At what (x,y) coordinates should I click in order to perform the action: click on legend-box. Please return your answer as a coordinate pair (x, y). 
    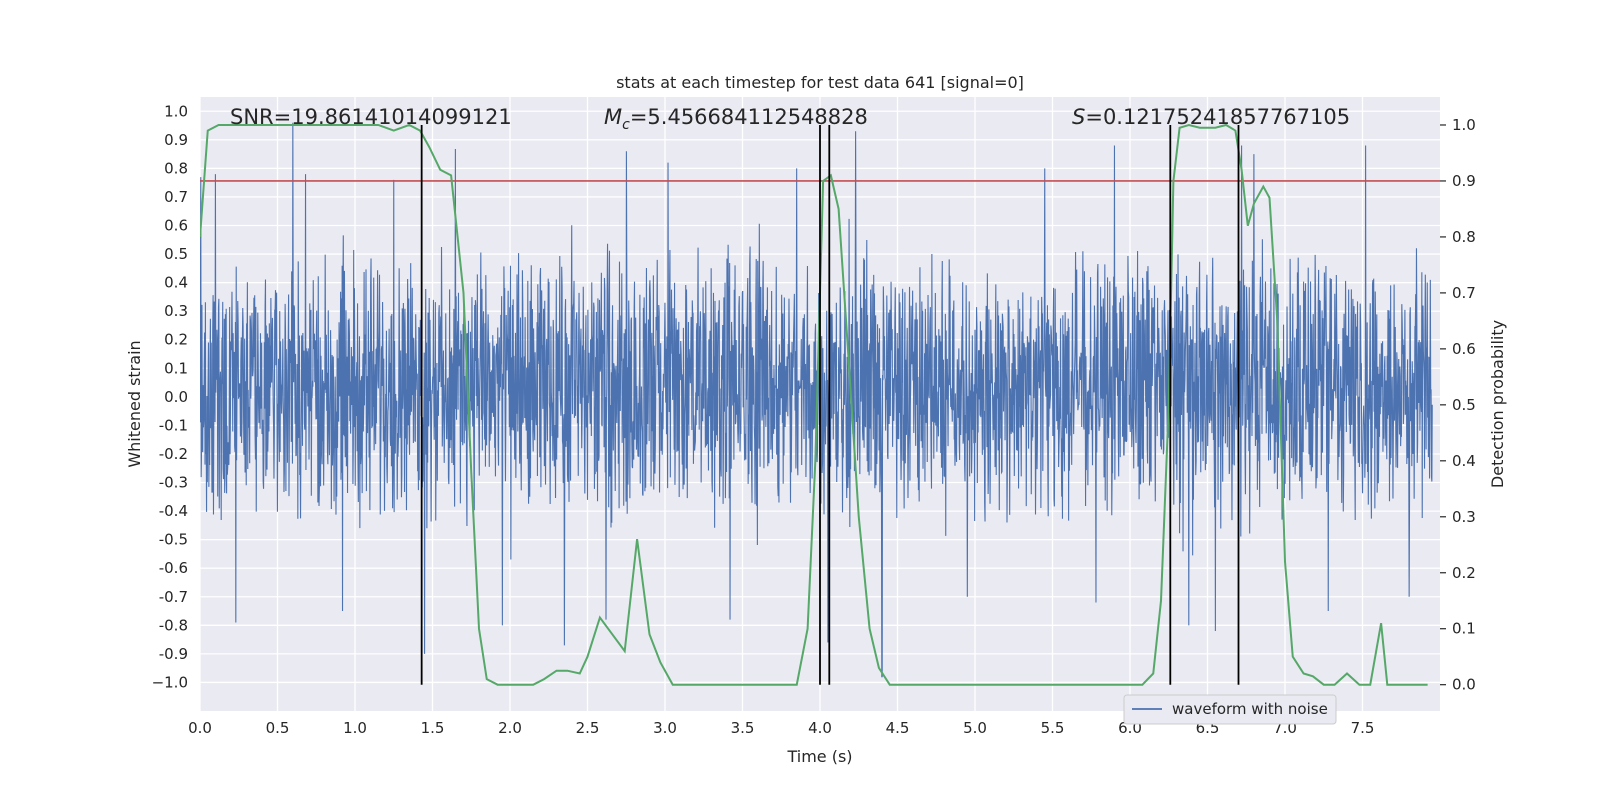
    Looking at the image, I should click on (1230, 709).